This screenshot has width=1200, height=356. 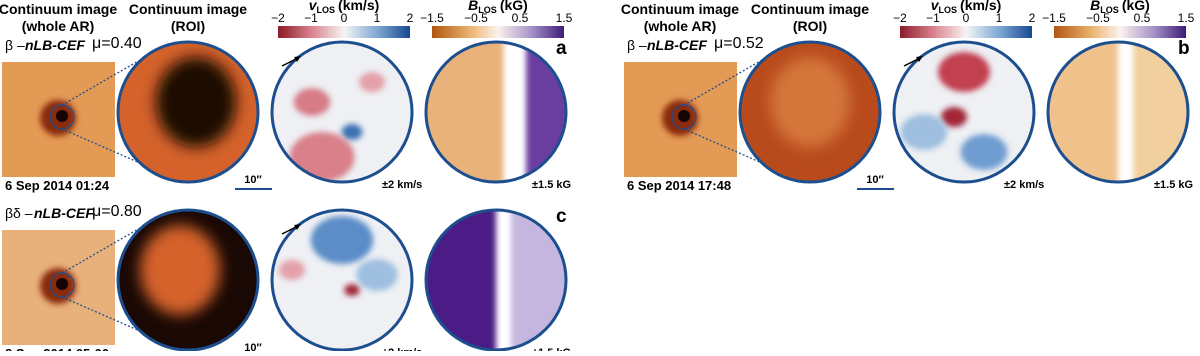 I want to click on colorbar-title: vLOS (km/s), so click(x=344, y=7).